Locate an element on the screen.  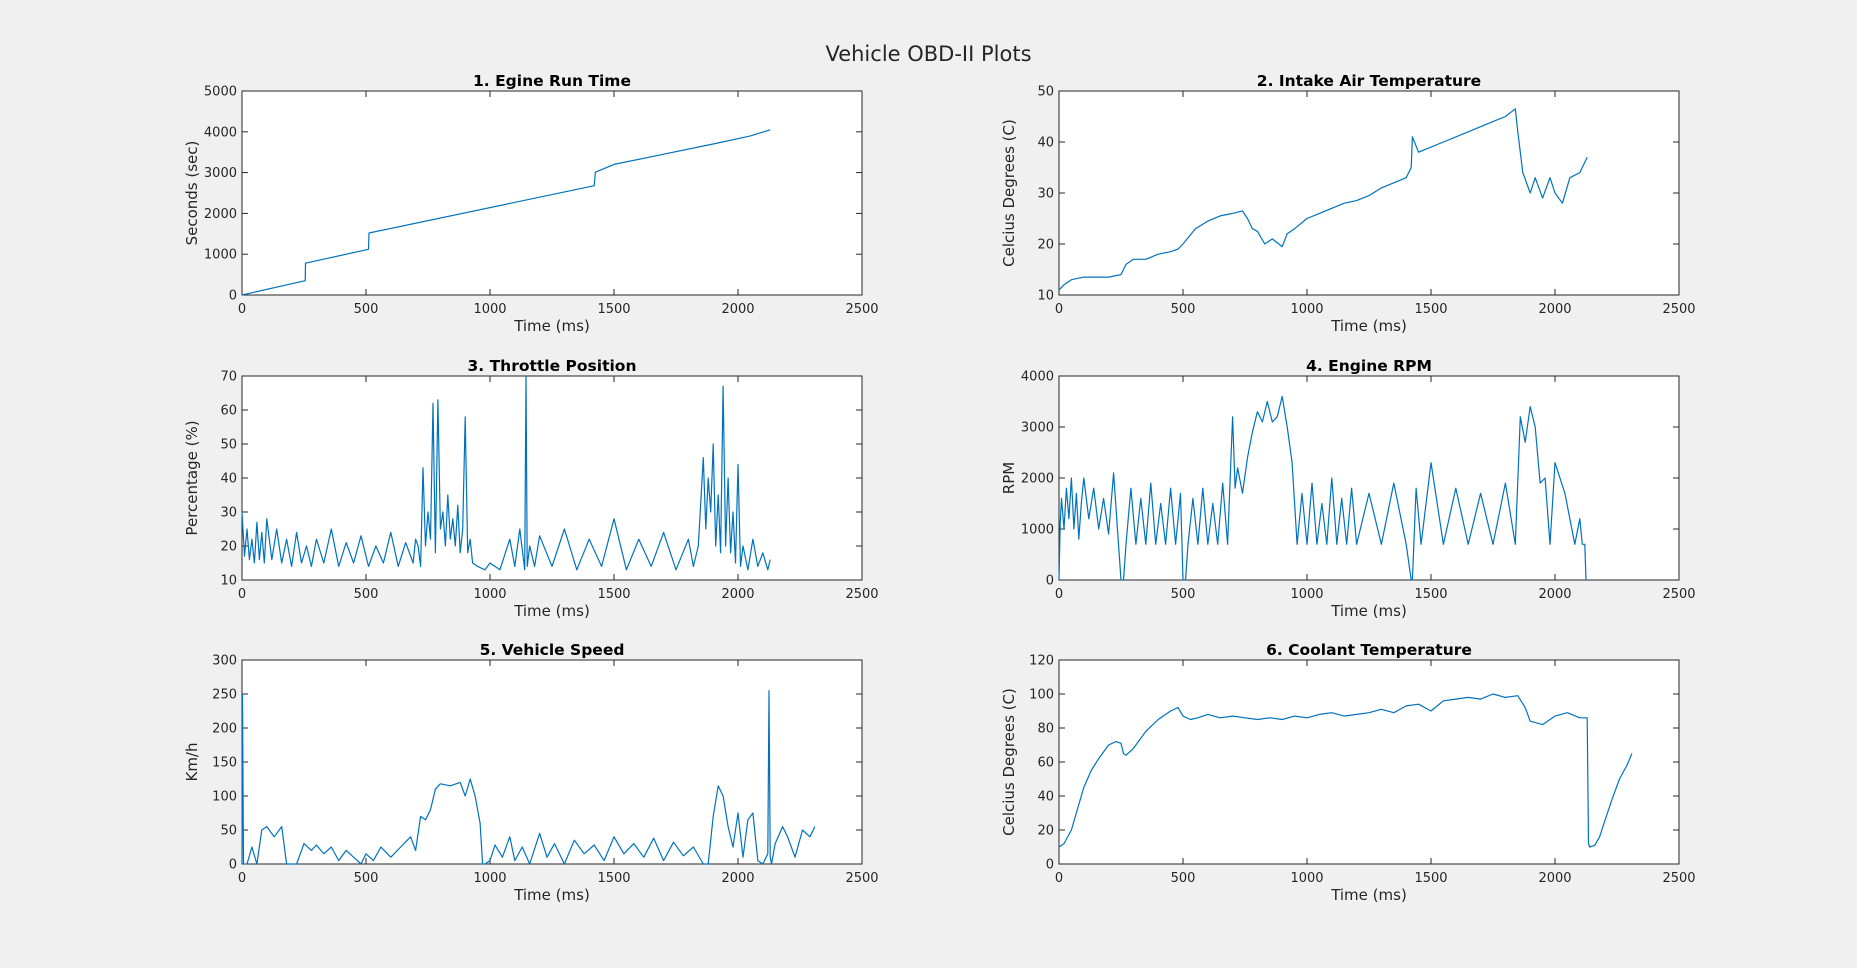
y-tick-label: 150 is located at coordinates (224, 763).